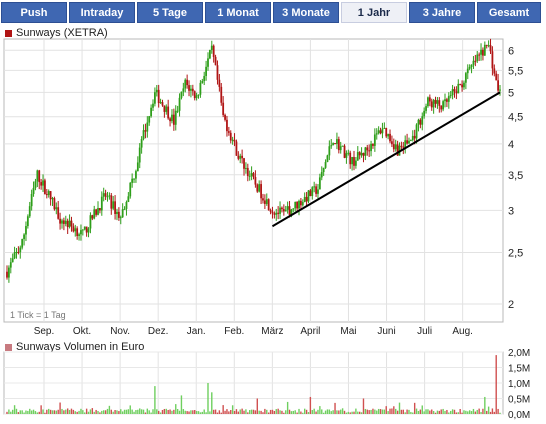 The width and height of the screenshot is (546, 424). What do you see at coordinates (515, 71) in the screenshot?
I see `price-y-tick-label: 5,5` at bounding box center [515, 71].